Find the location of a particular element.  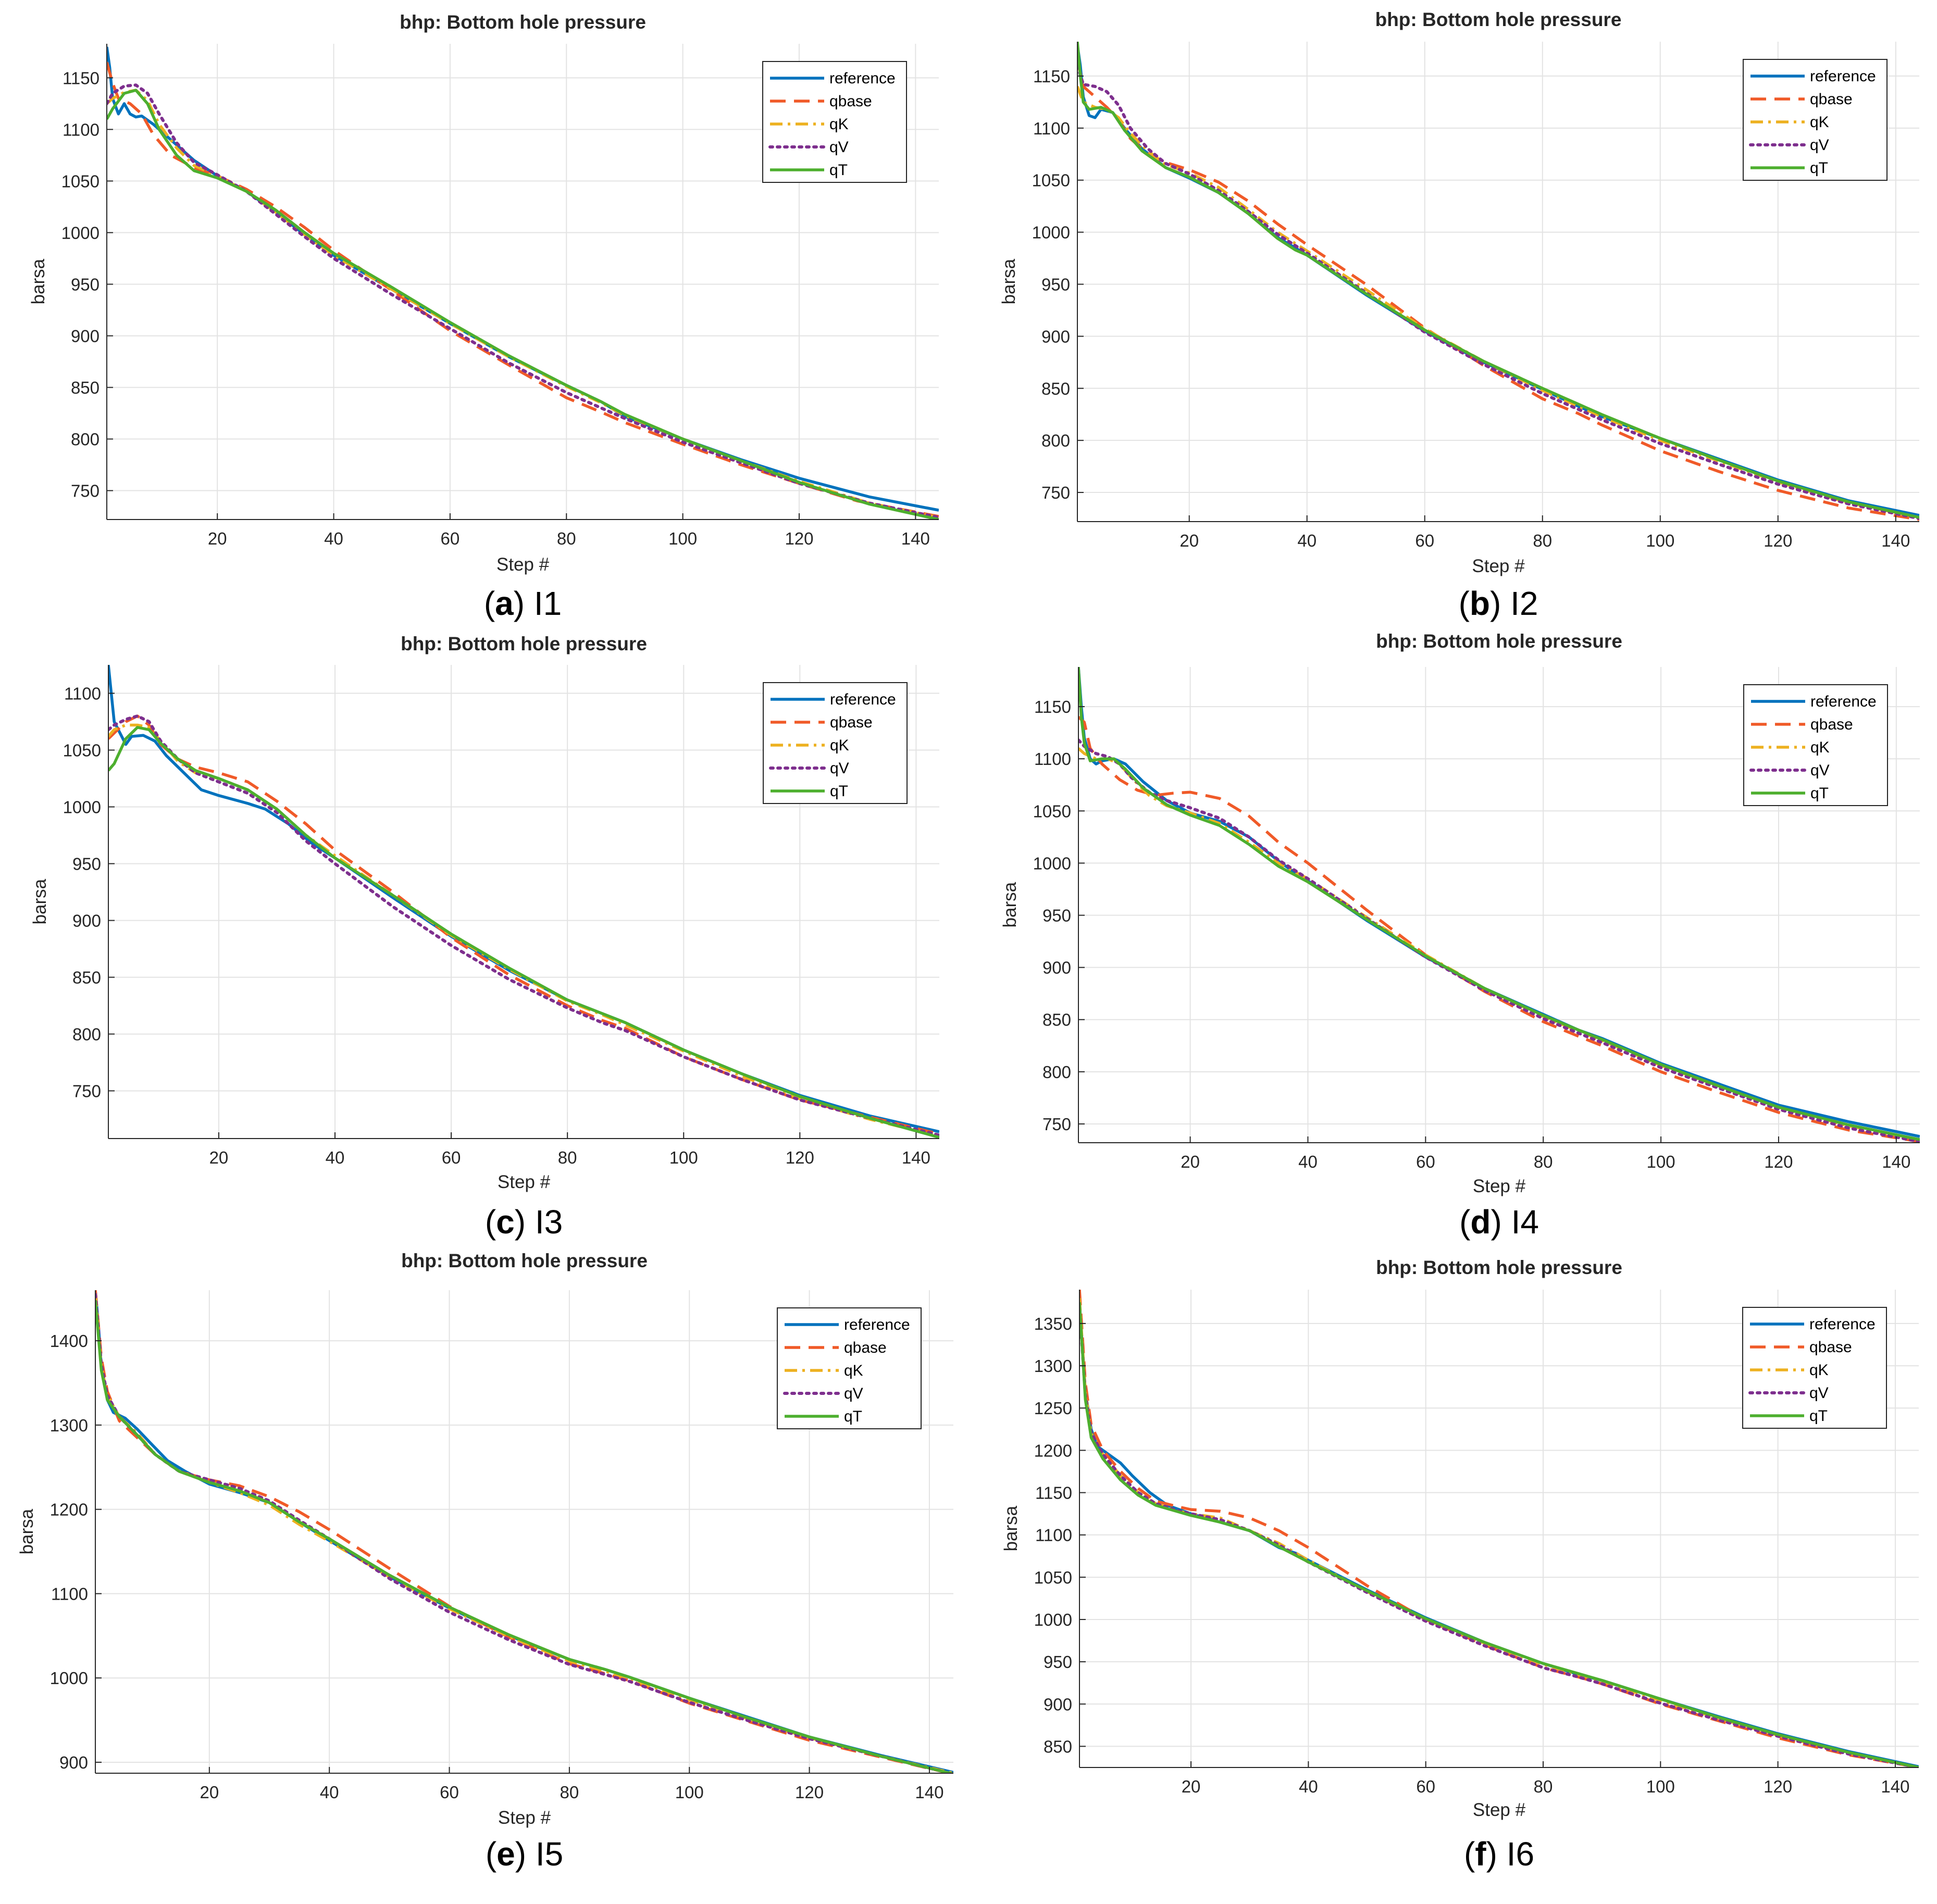

panel-name: I3 is located at coordinates (549, 1222).